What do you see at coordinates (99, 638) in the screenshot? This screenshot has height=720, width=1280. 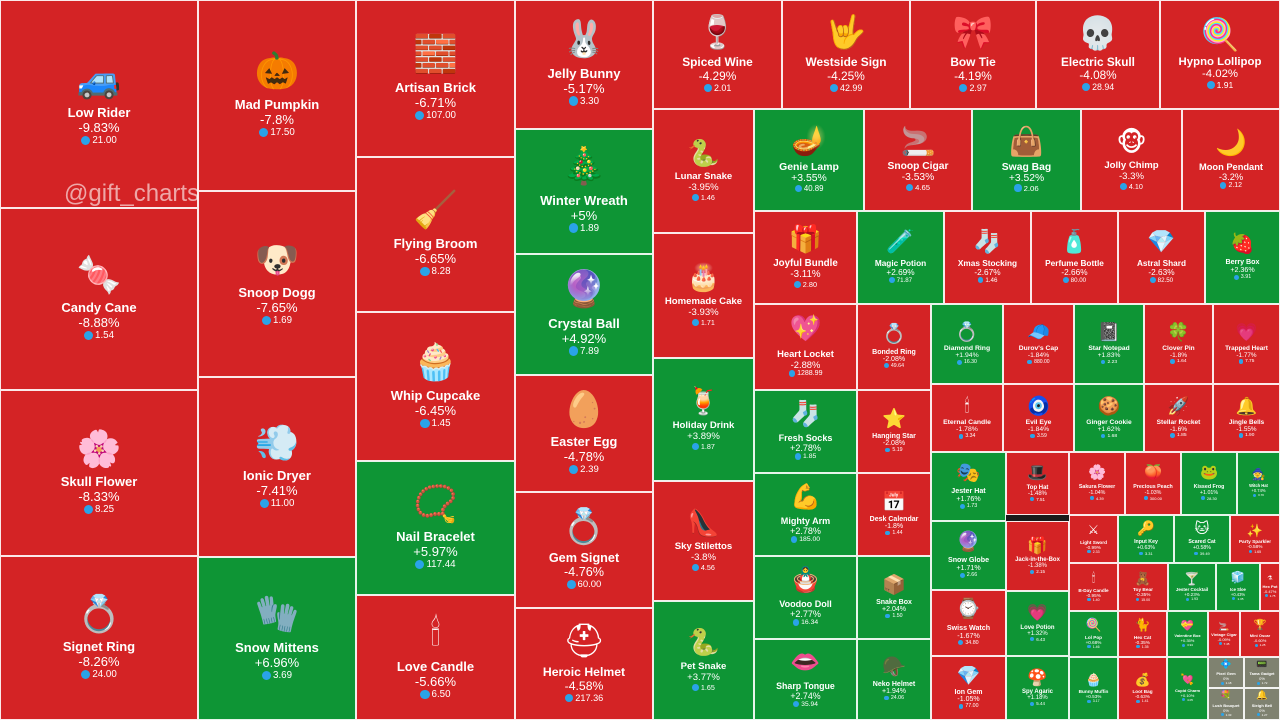 I see `tile-signet-ring: 💍 Signet Ring -8.26% 24.00` at bounding box center [99, 638].